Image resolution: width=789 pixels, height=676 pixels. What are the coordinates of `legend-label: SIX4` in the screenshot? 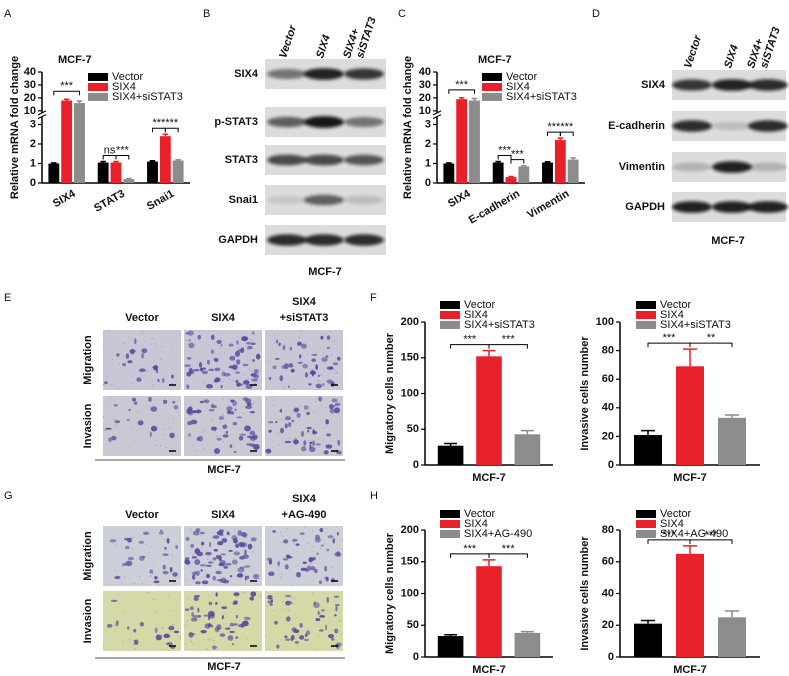 It's located at (672, 524).